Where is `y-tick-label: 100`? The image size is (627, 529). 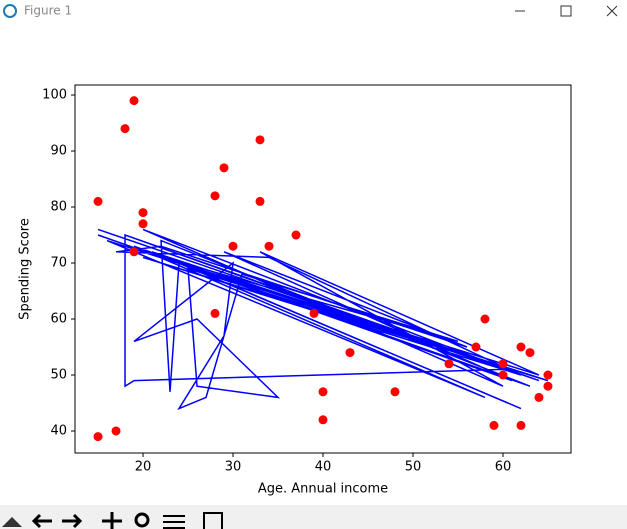
y-tick-label: 100 is located at coordinates (54, 95).